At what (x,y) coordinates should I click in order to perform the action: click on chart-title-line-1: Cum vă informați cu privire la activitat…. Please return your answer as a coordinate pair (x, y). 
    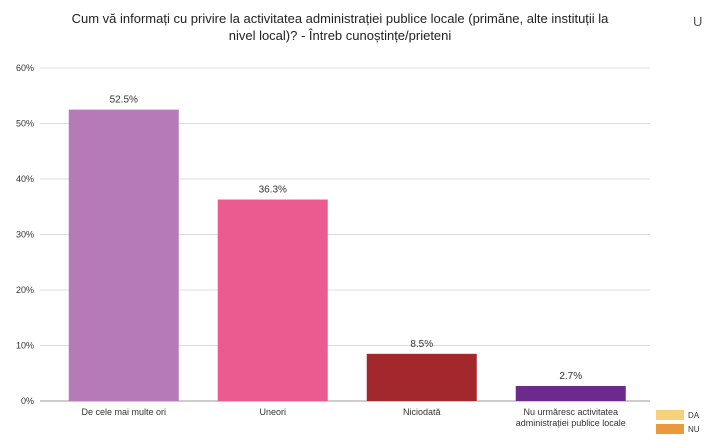
    Looking at the image, I should click on (340, 18).